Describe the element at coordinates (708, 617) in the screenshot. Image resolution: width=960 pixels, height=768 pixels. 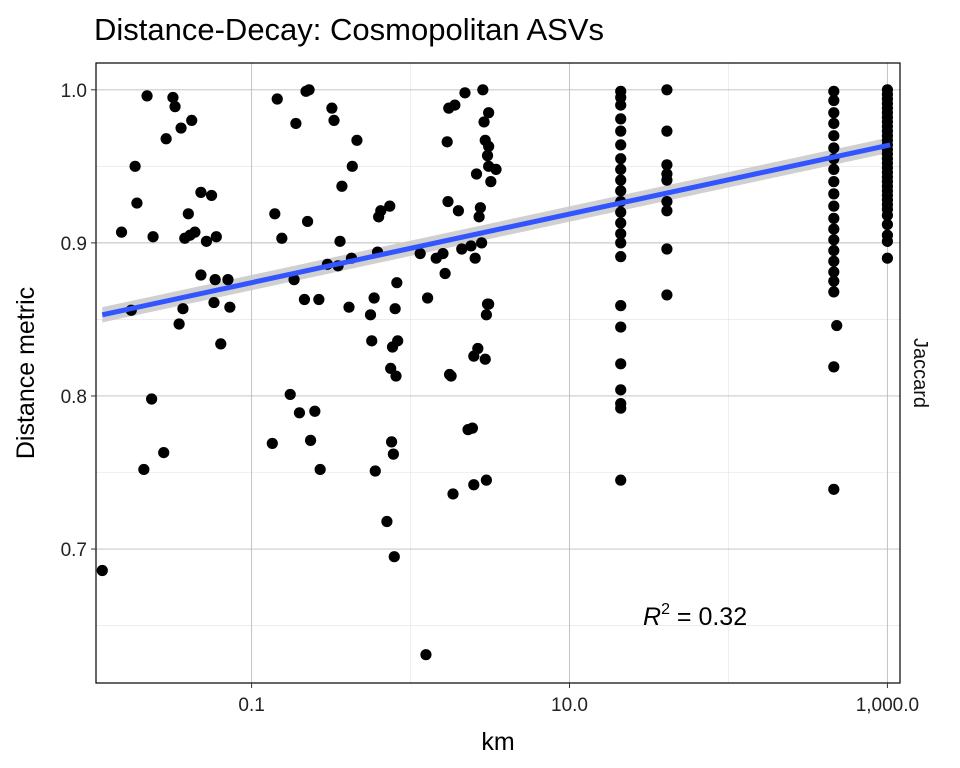
I see `r-squared-value: = 0.32` at that location.